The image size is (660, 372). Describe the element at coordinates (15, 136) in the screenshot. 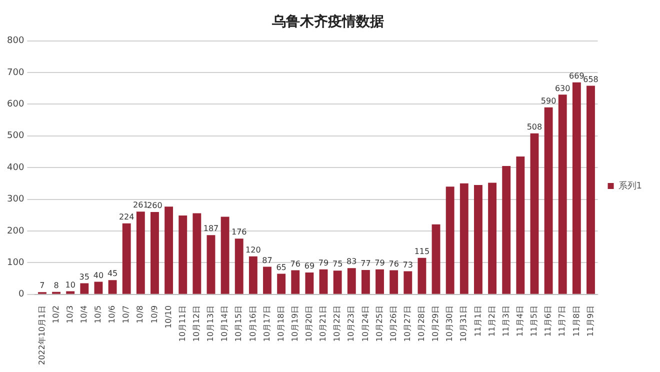

I see `y-tick-label: 500` at that location.